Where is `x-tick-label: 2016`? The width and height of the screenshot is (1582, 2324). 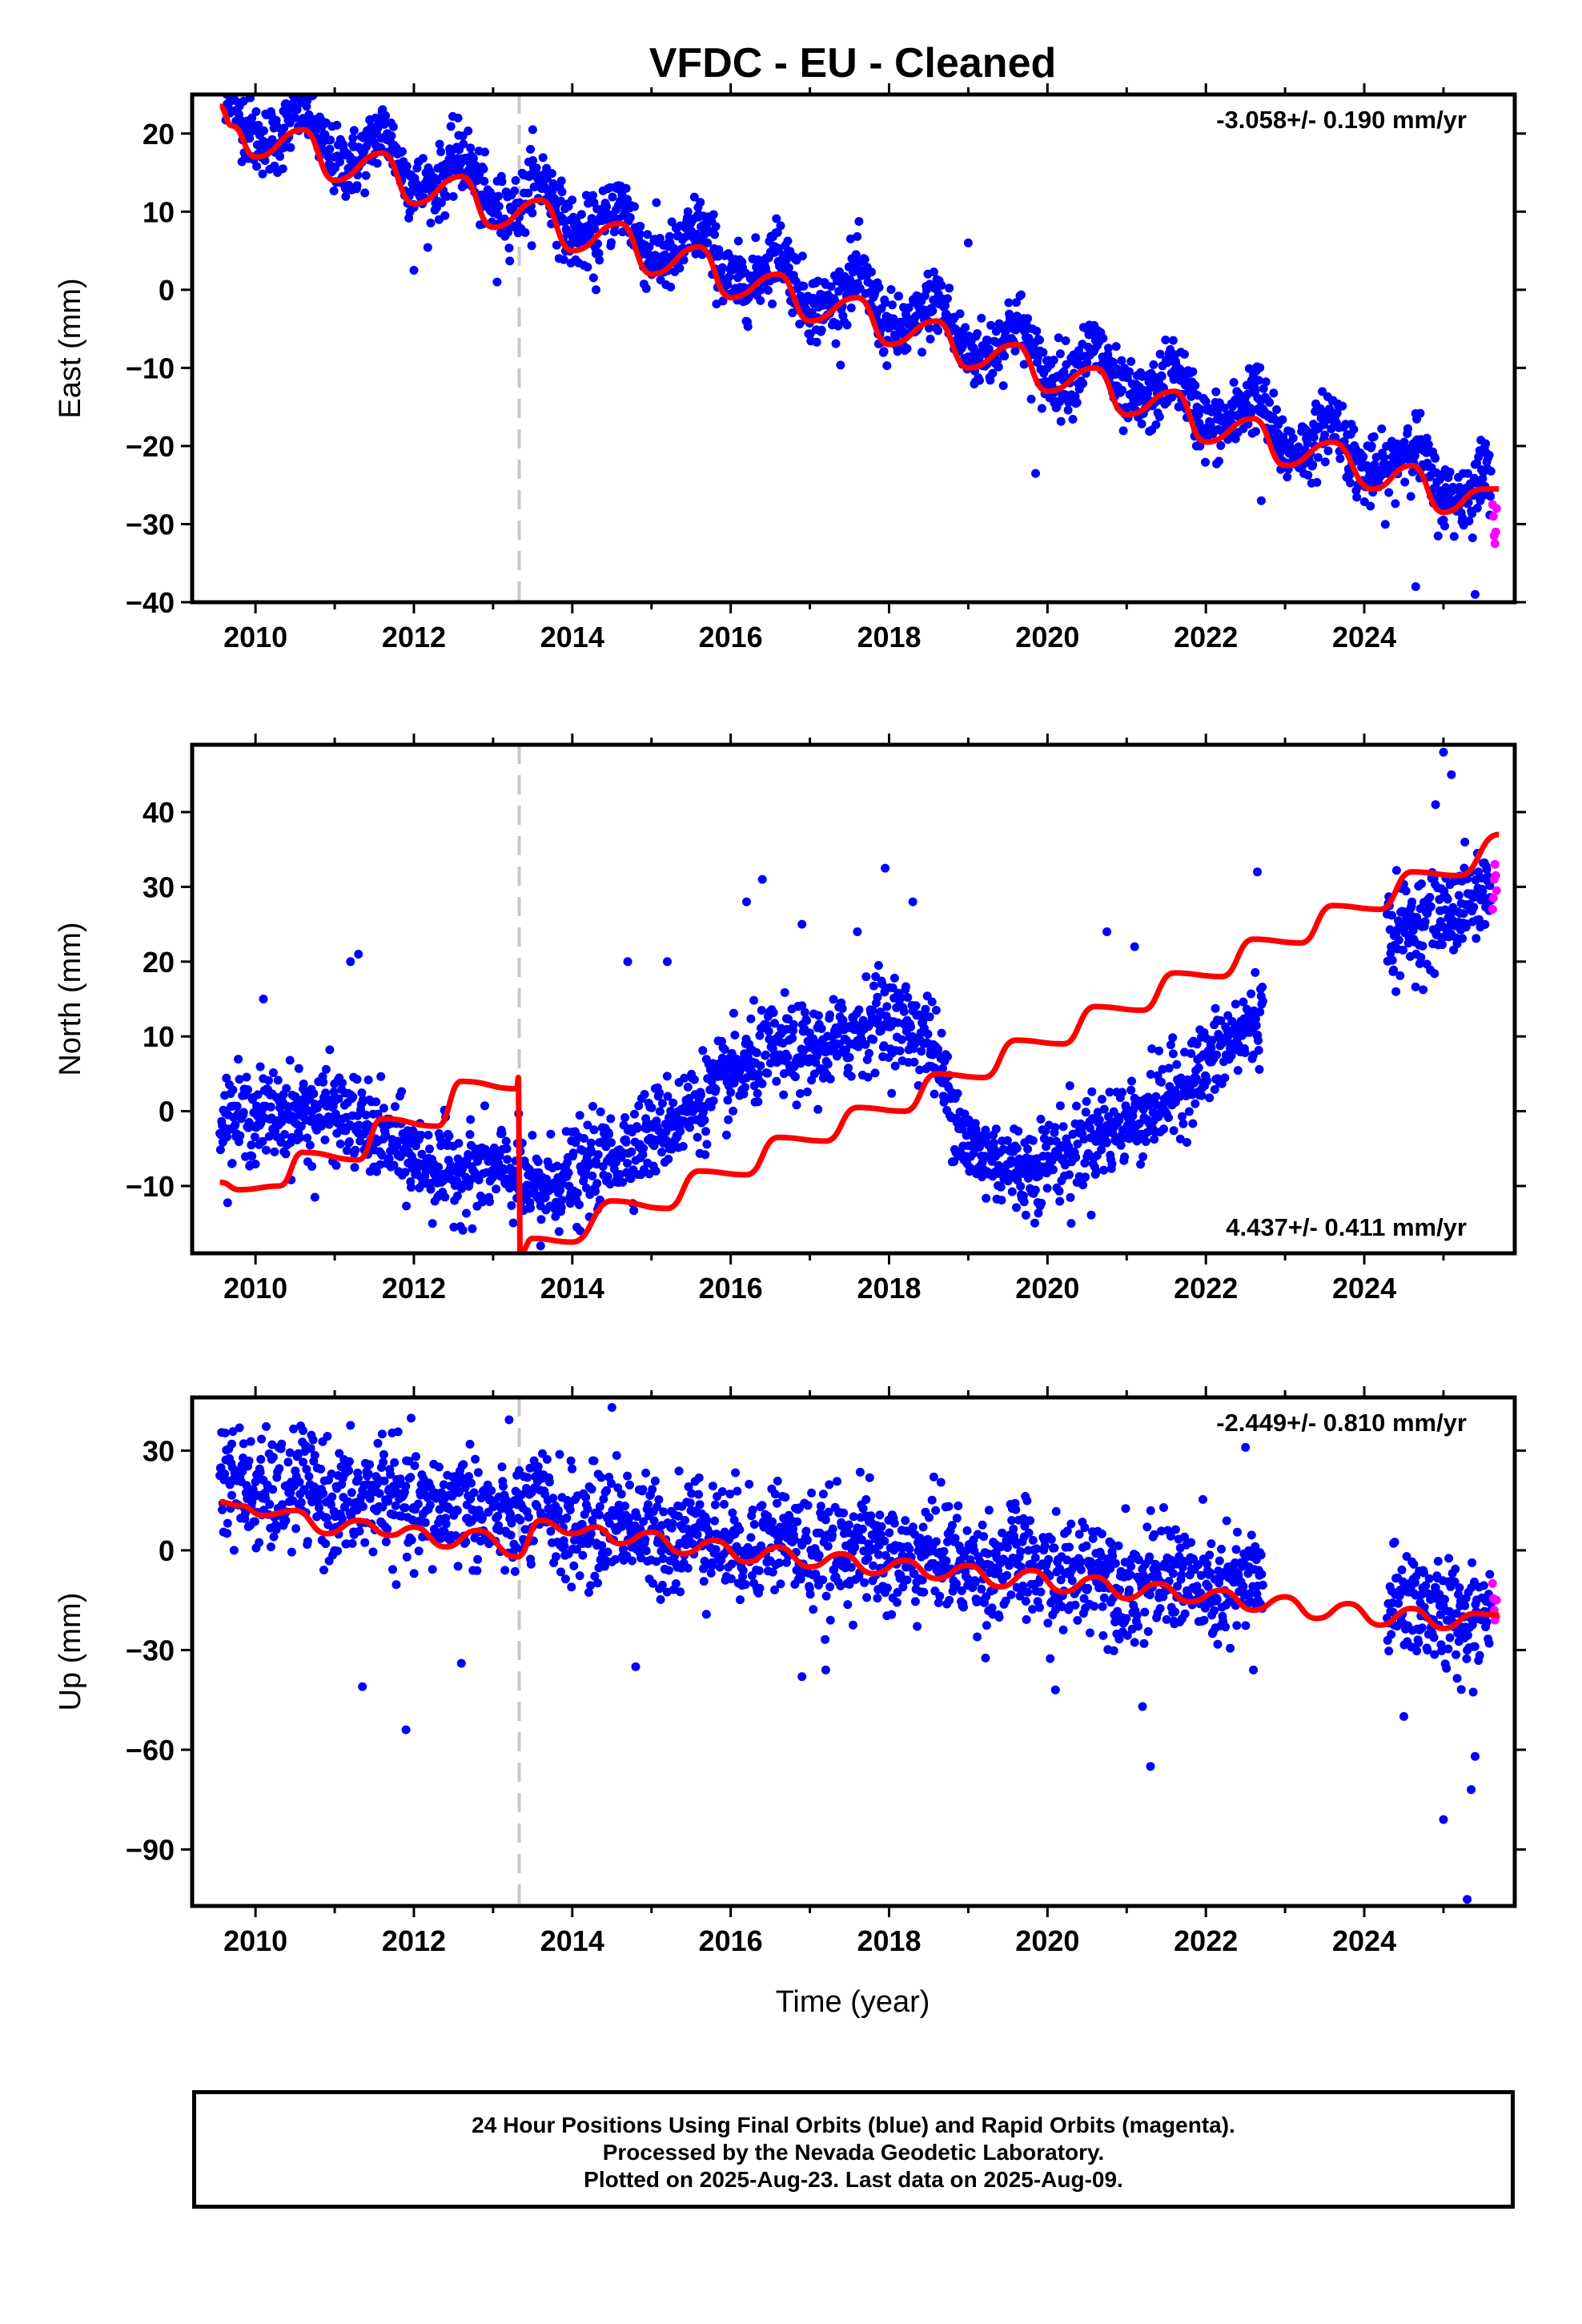 x-tick-label: 2016 is located at coordinates (731, 637).